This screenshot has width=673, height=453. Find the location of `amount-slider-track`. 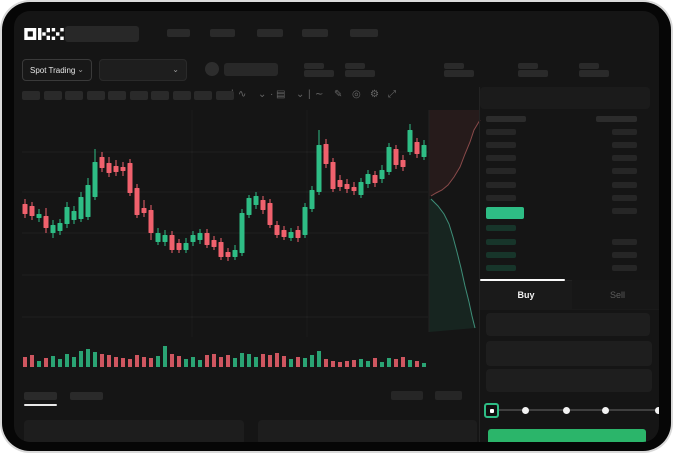

amount-slider-track is located at coordinates (574, 410).